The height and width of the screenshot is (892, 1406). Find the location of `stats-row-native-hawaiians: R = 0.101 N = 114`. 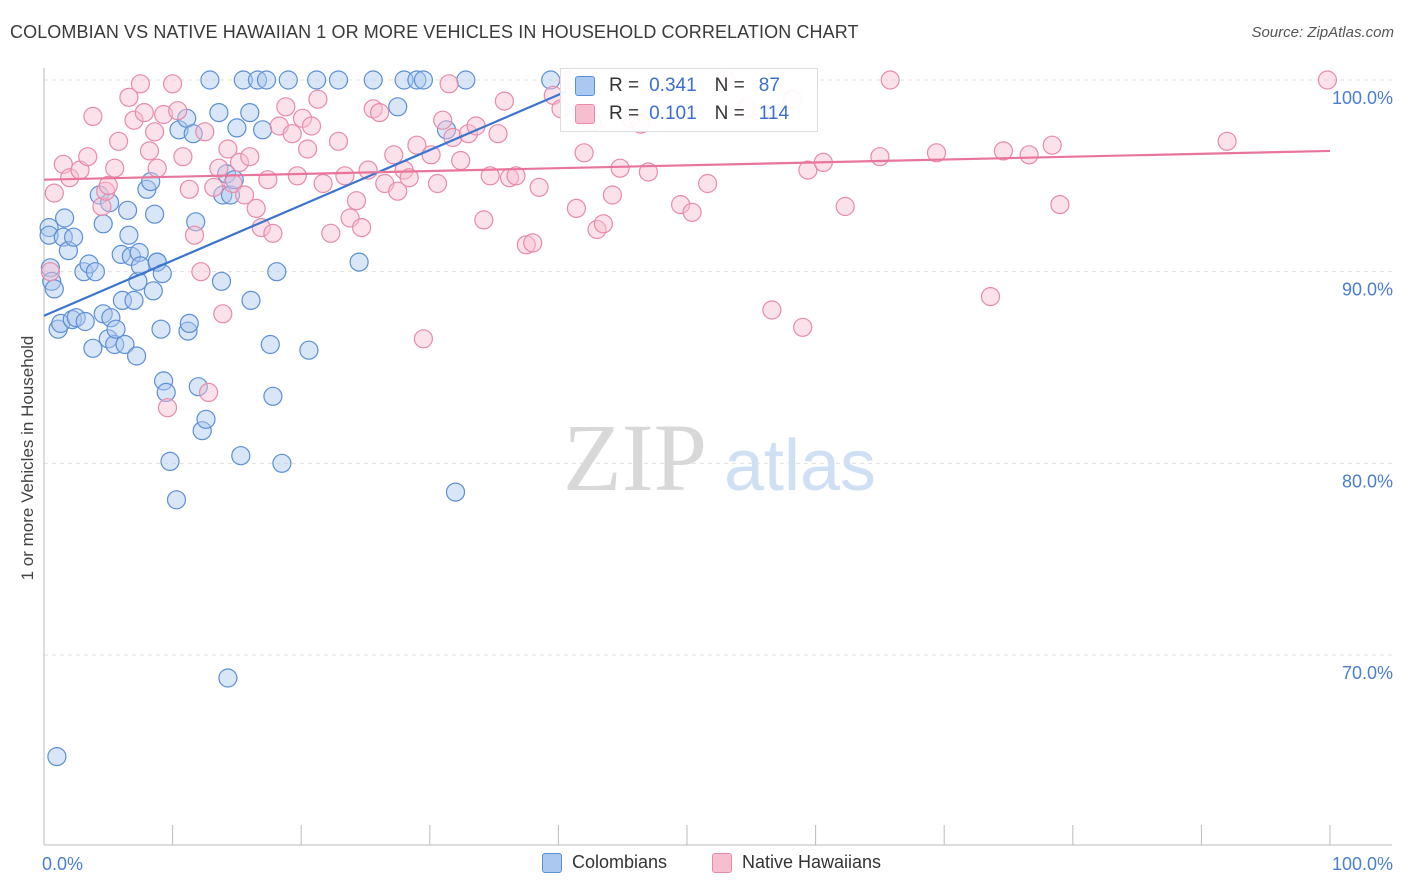

stats-row-native-hawaiians: R = 0.101 N = 114 is located at coordinates (682, 114).